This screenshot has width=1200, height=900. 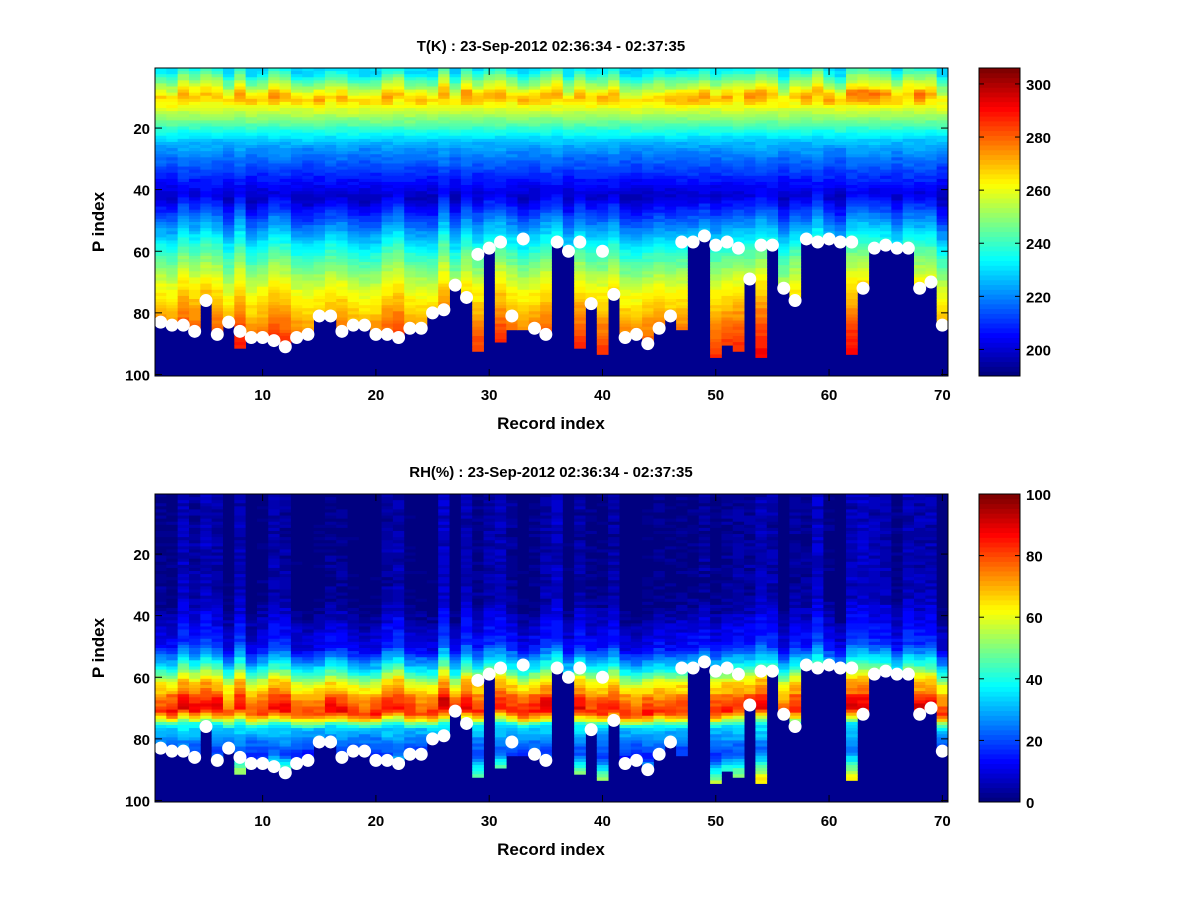 I want to click on heatmap-column, so click(x=580, y=208).